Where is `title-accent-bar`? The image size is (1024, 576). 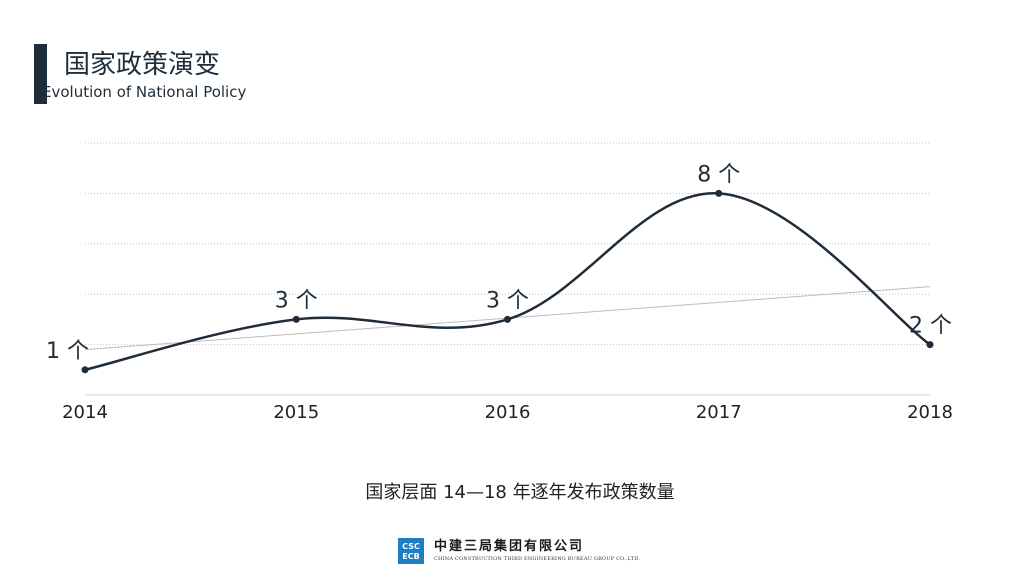 title-accent-bar is located at coordinates (40, 74).